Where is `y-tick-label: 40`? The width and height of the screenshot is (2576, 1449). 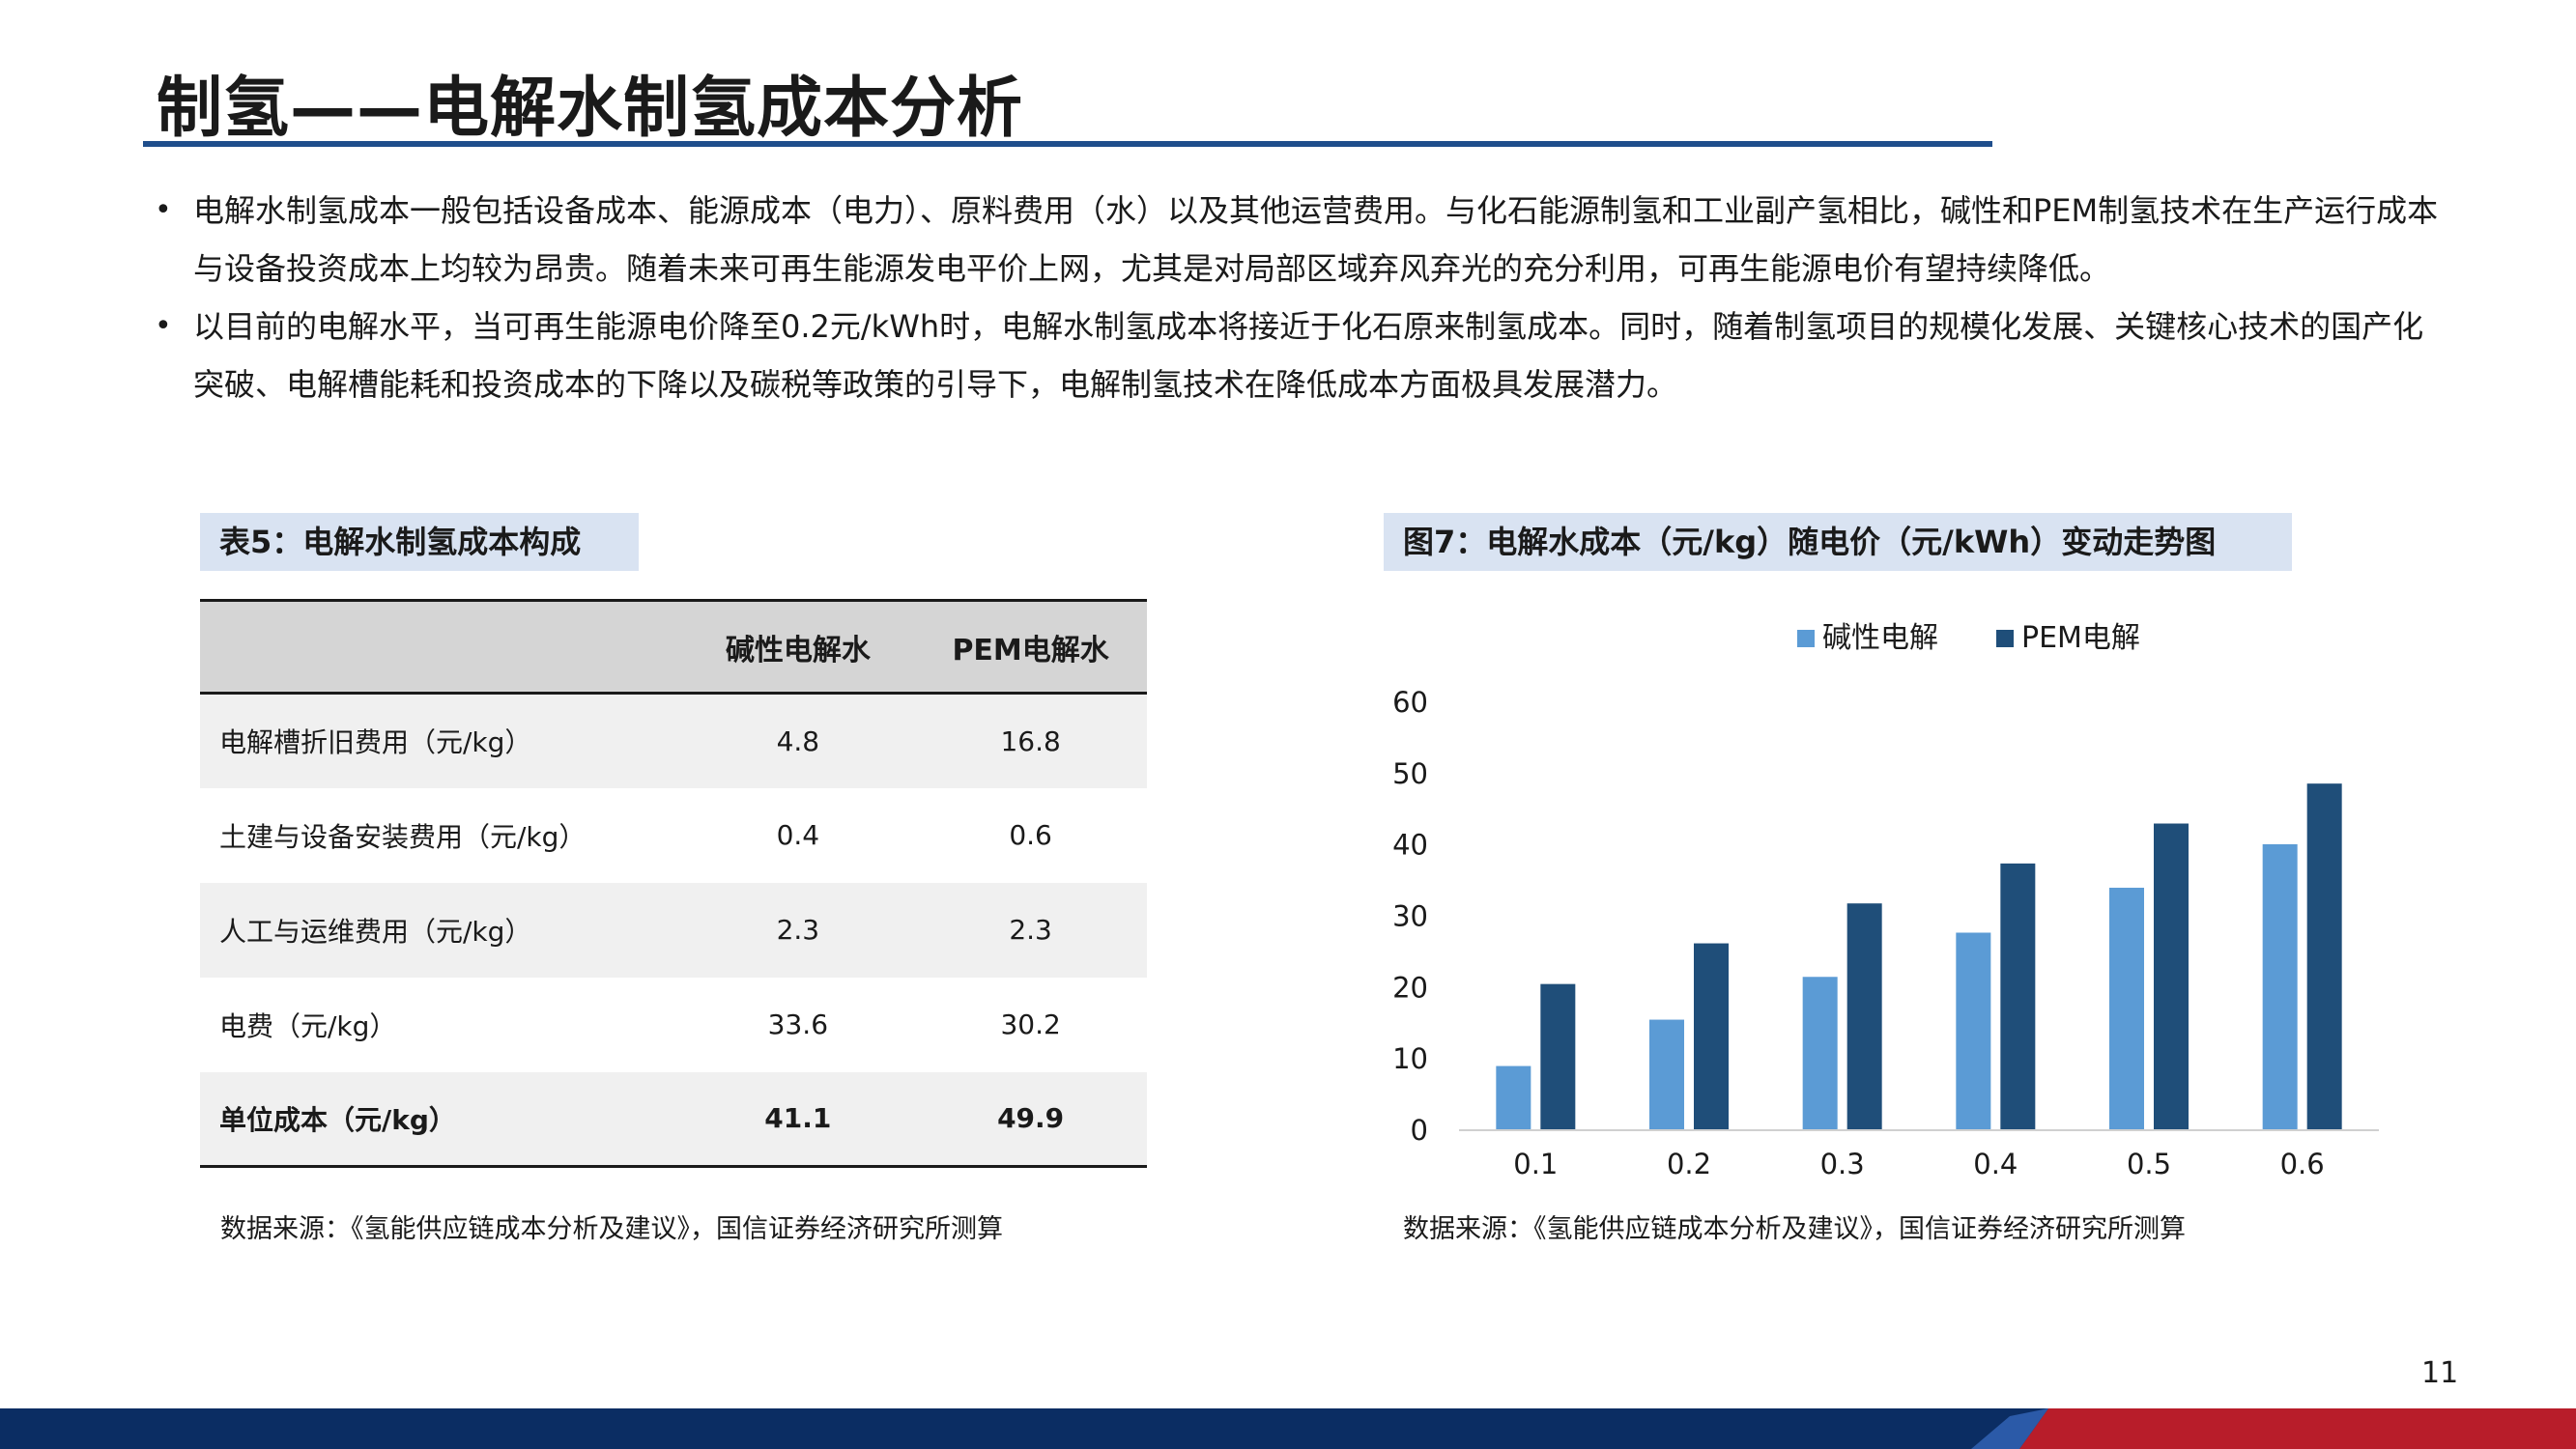 y-tick-label: 40 is located at coordinates (1410, 845).